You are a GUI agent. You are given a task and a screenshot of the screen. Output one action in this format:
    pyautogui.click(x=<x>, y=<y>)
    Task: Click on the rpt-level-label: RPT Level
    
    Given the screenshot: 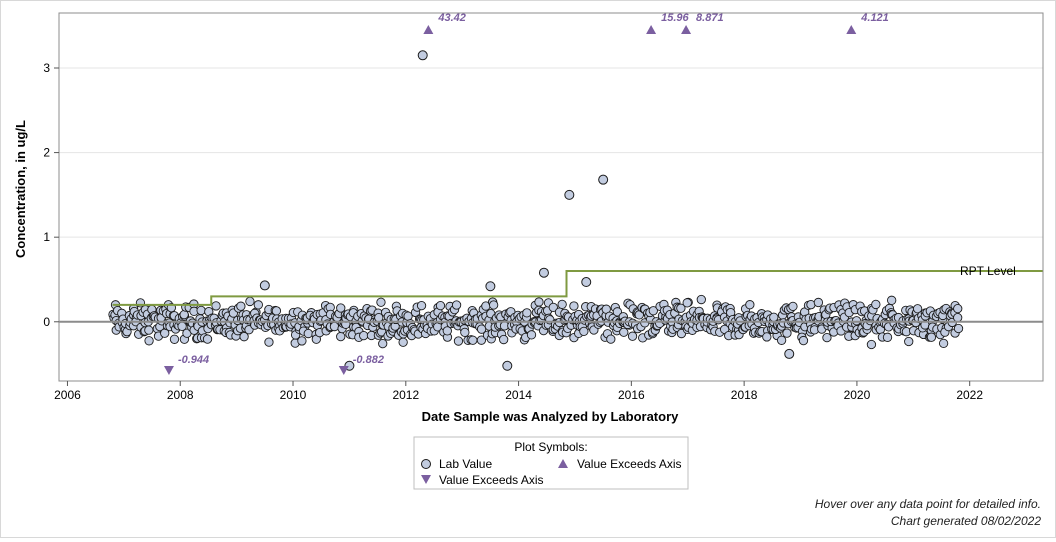 What is the action you would take?
    pyautogui.click(x=988, y=271)
    